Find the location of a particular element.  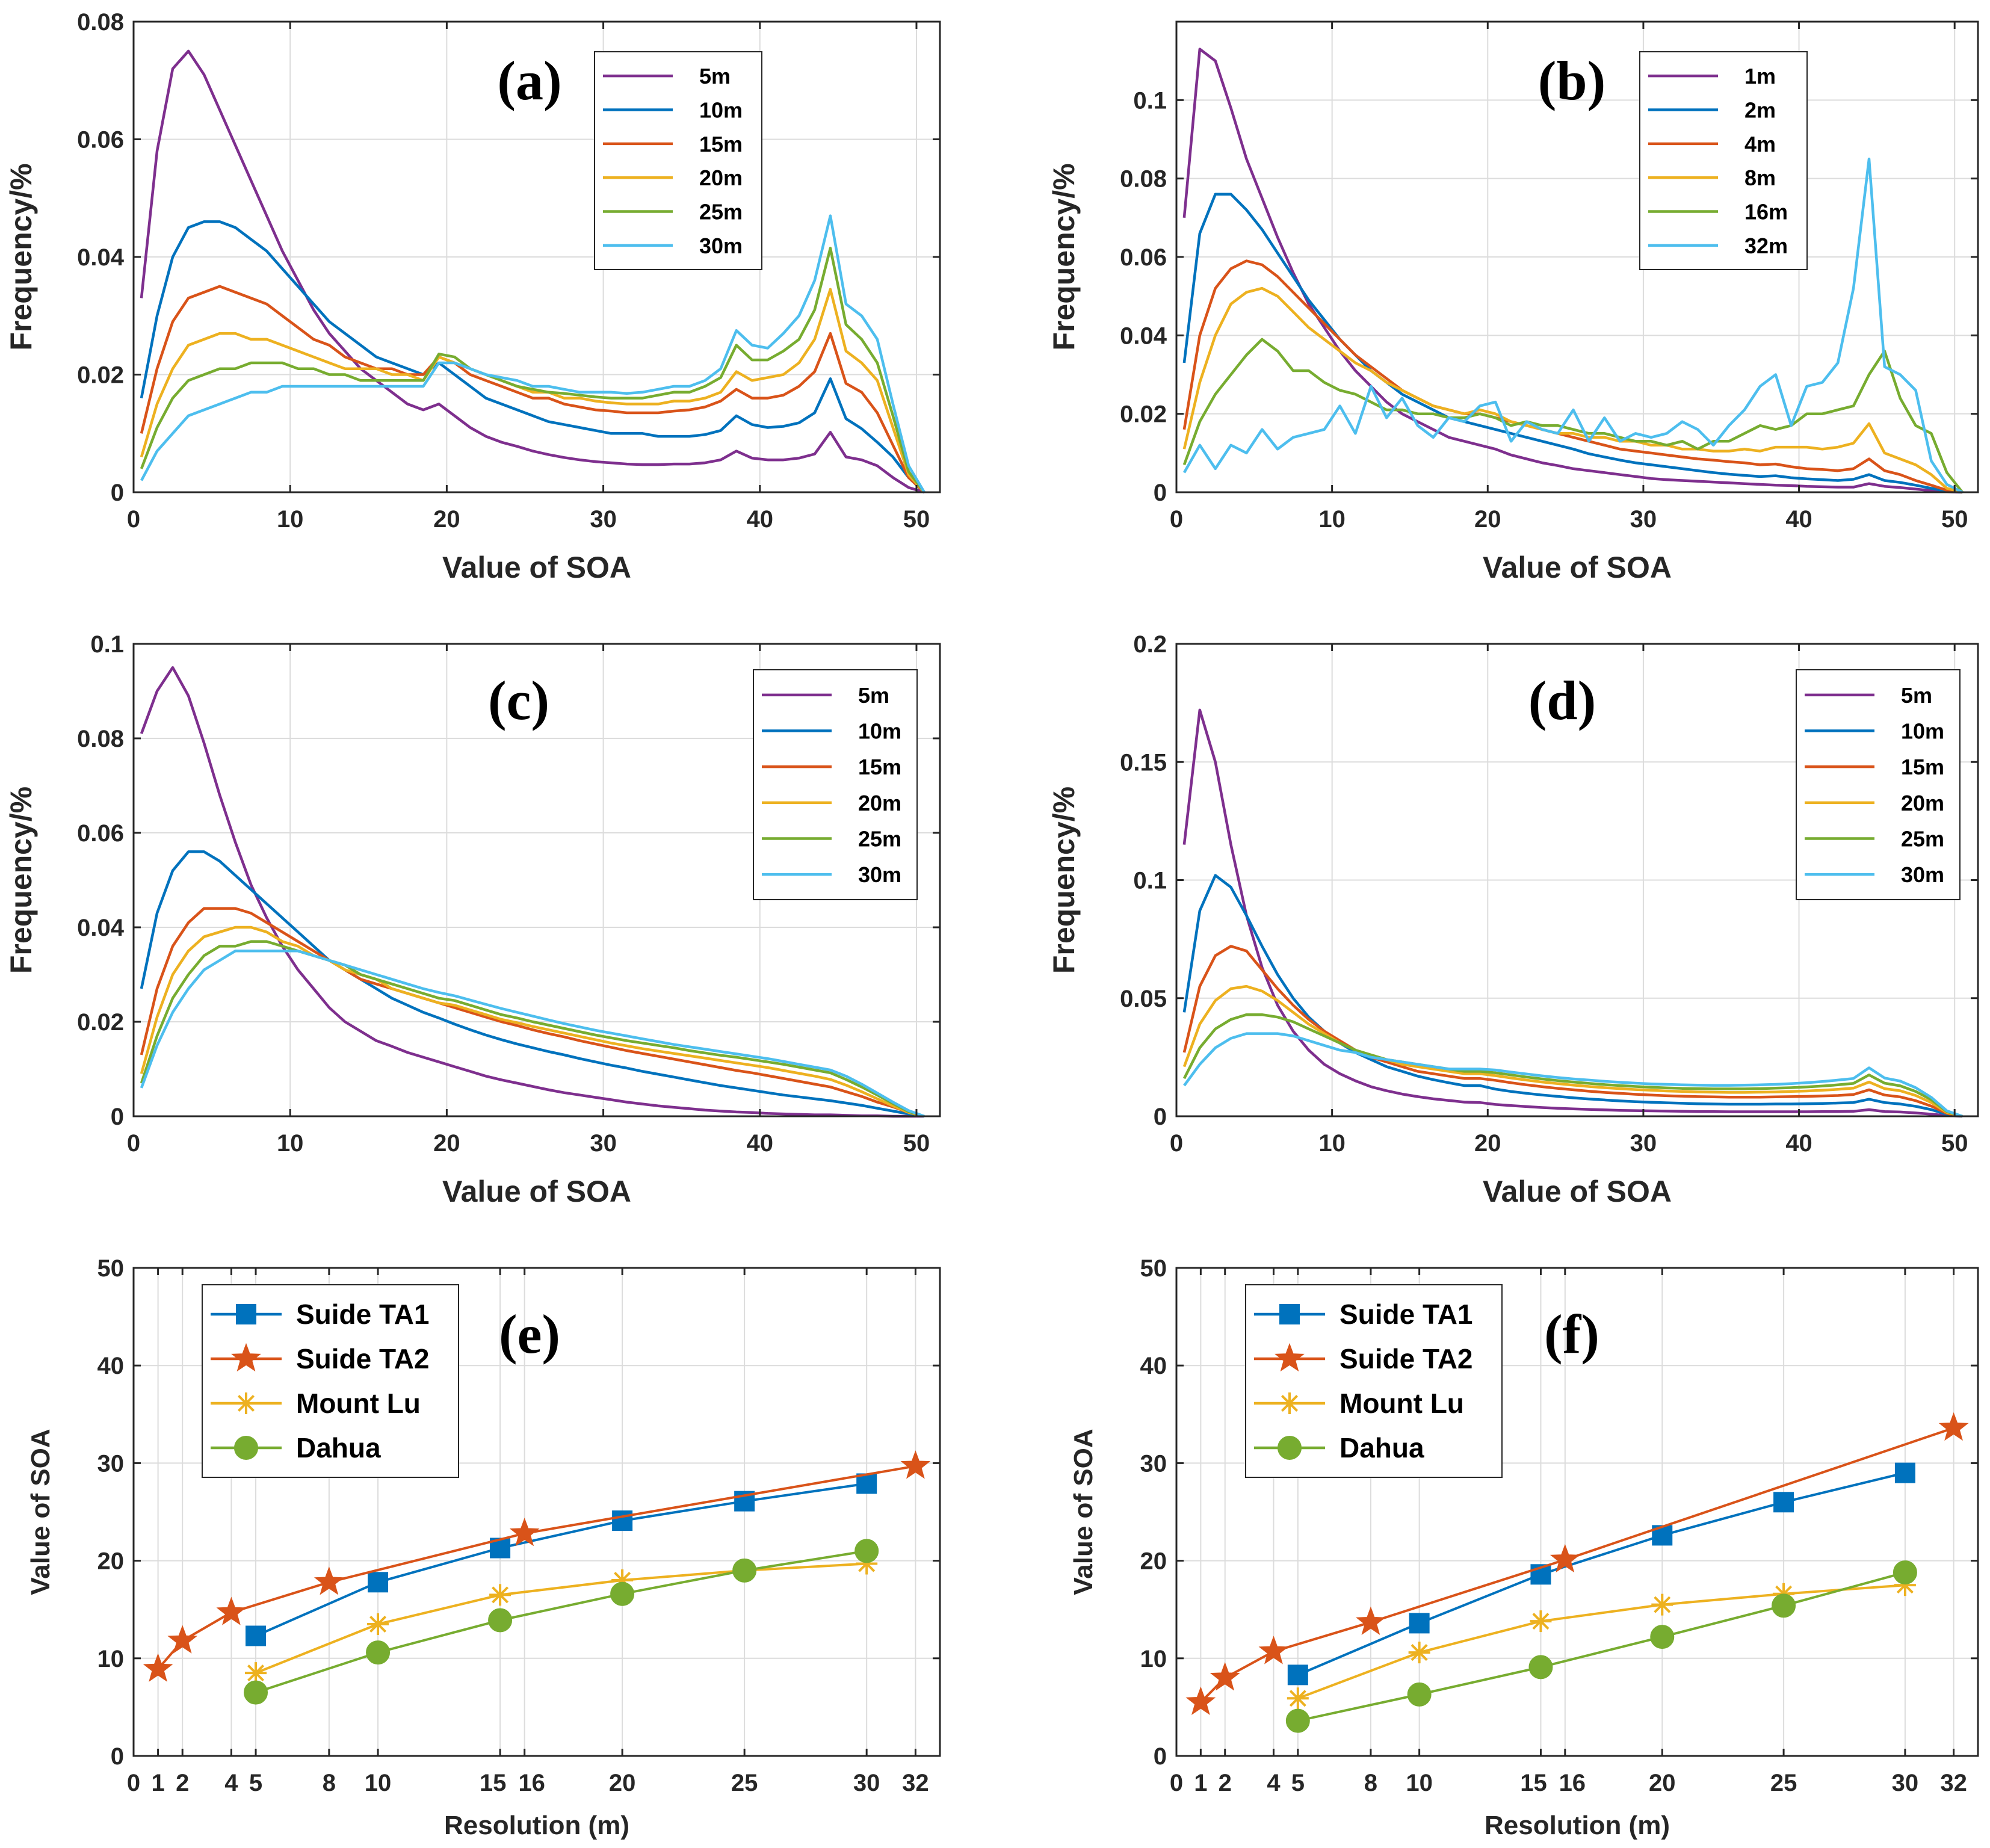

legend: 1m 2m 4m 8m 16m 32m is located at coordinates (1723, 160).